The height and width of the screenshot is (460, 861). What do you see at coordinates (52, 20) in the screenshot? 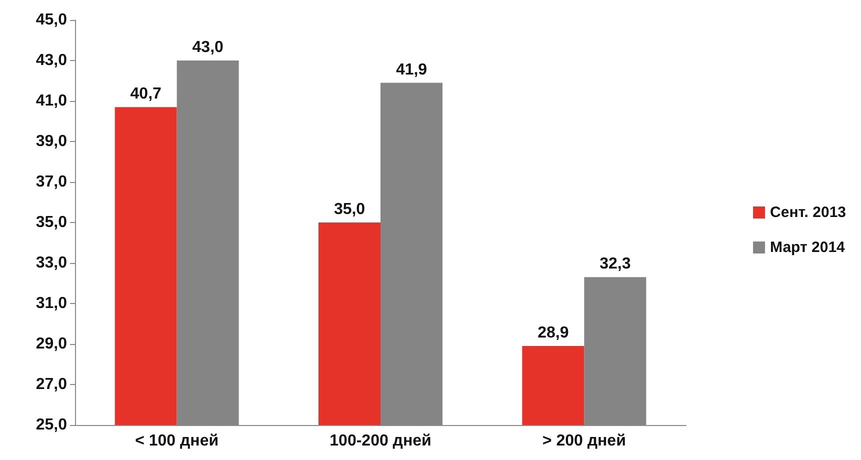
I see `y-tick-label: 45,0` at bounding box center [52, 20].